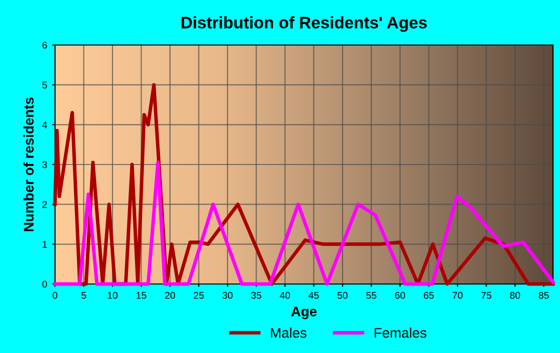 The image size is (560, 353). What do you see at coordinates (83, 295) in the screenshot?
I see `x-tick-label: 5` at bounding box center [83, 295].